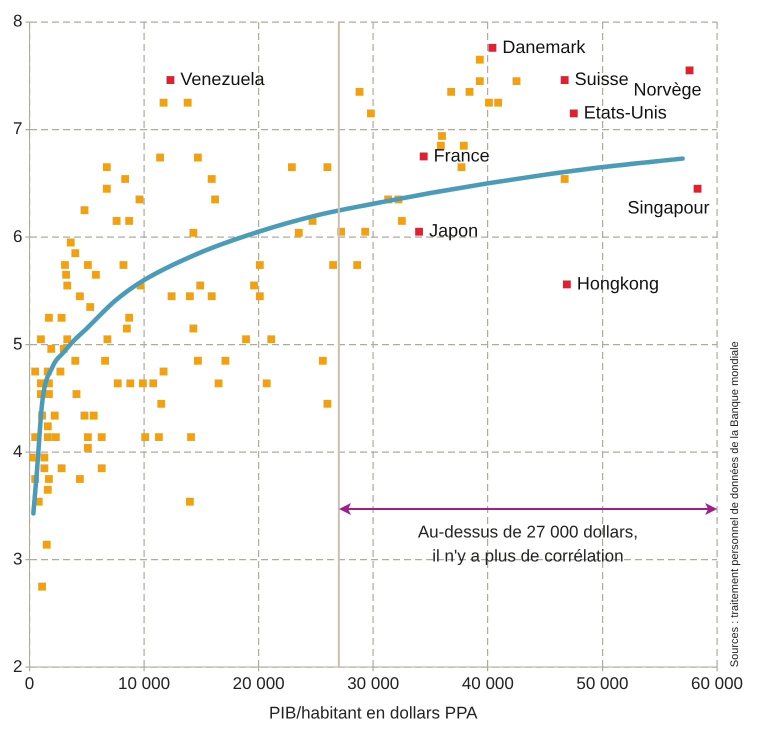 The width and height of the screenshot is (762, 738). I want to click on y-tick-label: 6, so click(17, 236).